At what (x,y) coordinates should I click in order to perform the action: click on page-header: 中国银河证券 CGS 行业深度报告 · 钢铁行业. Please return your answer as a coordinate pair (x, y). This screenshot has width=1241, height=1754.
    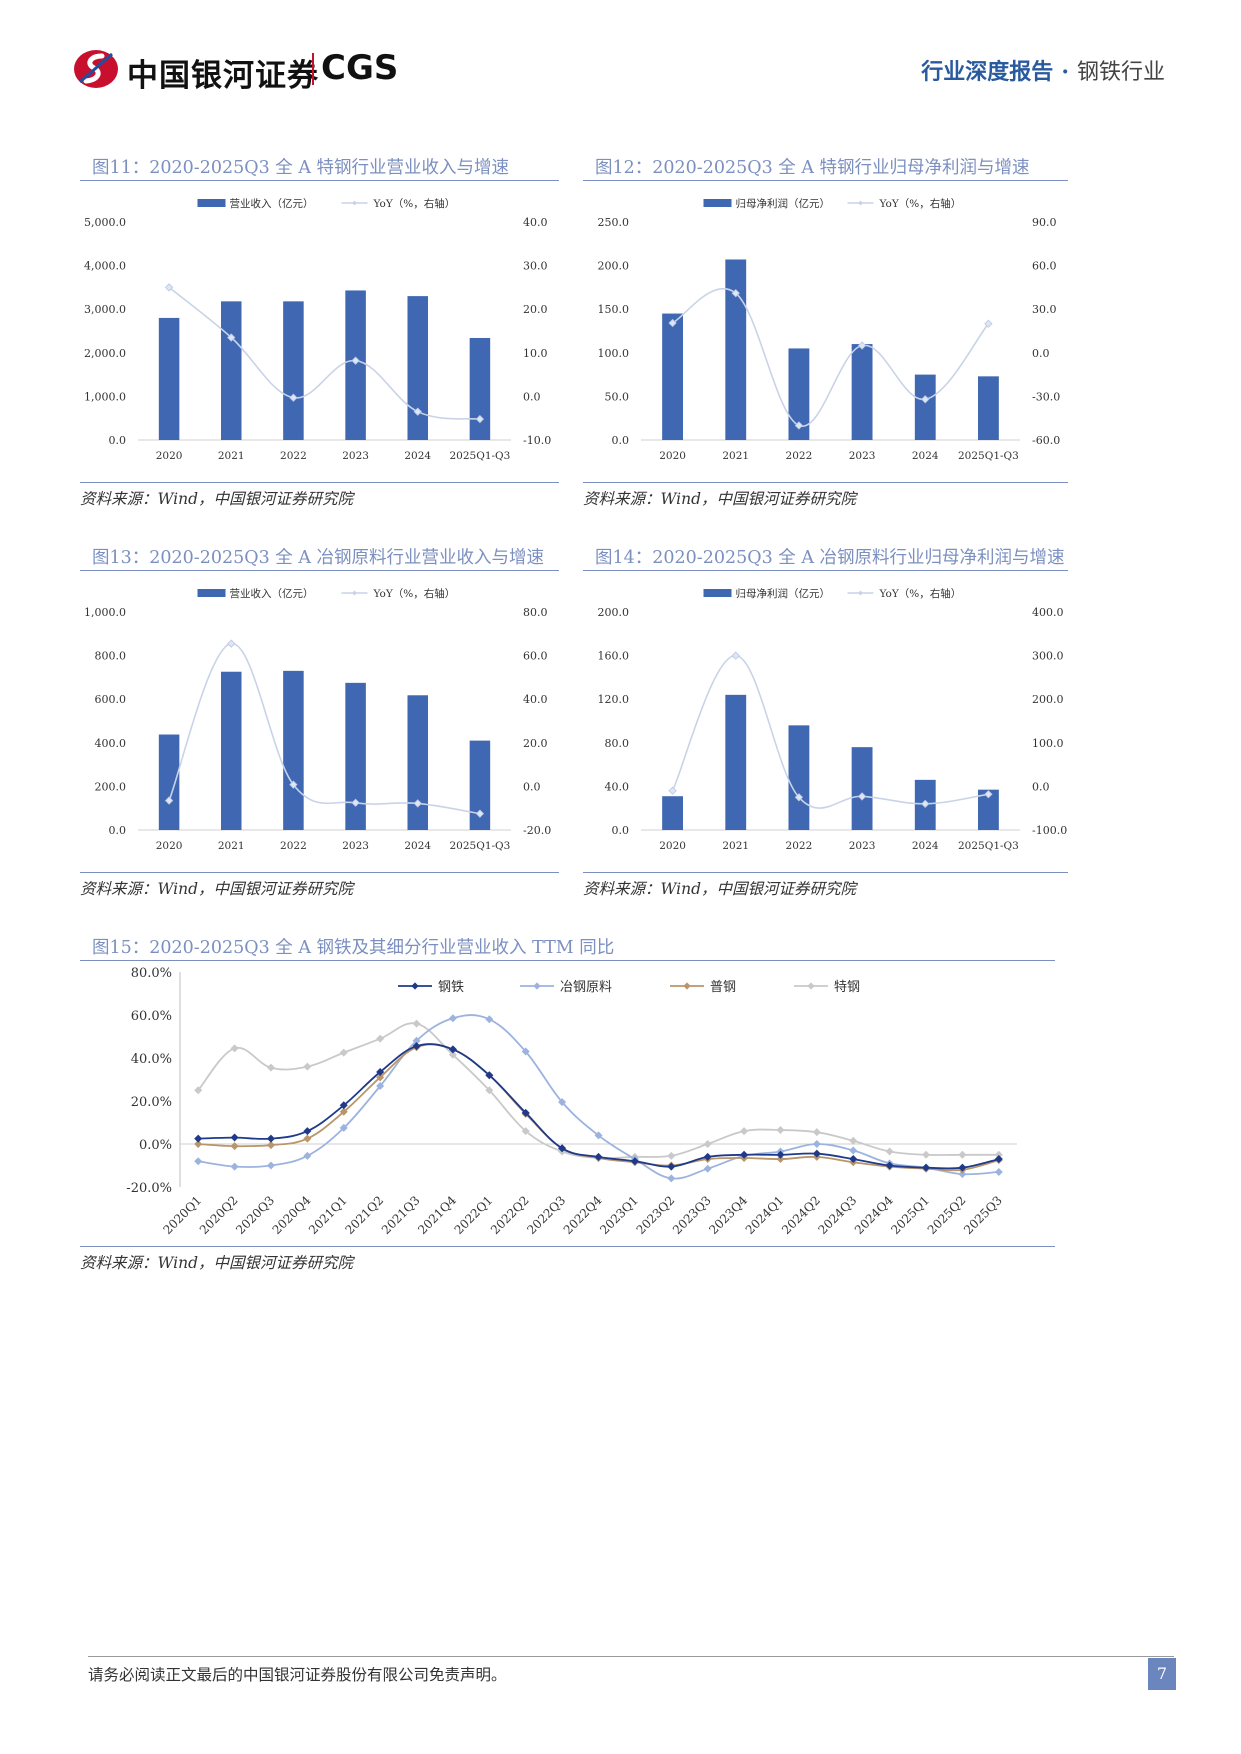
    Looking at the image, I should click on (620, 65).